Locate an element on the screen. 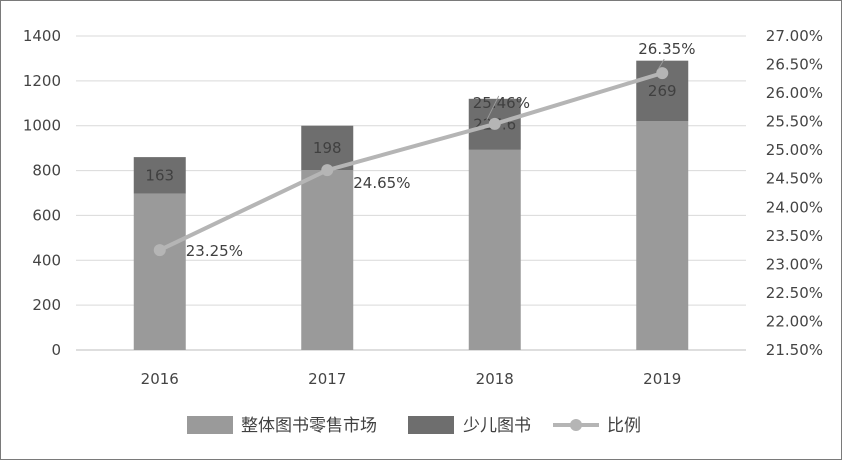 This screenshot has width=842, height=464. x-axis: 2016 2017 2018 2019 is located at coordinates (411, 379).